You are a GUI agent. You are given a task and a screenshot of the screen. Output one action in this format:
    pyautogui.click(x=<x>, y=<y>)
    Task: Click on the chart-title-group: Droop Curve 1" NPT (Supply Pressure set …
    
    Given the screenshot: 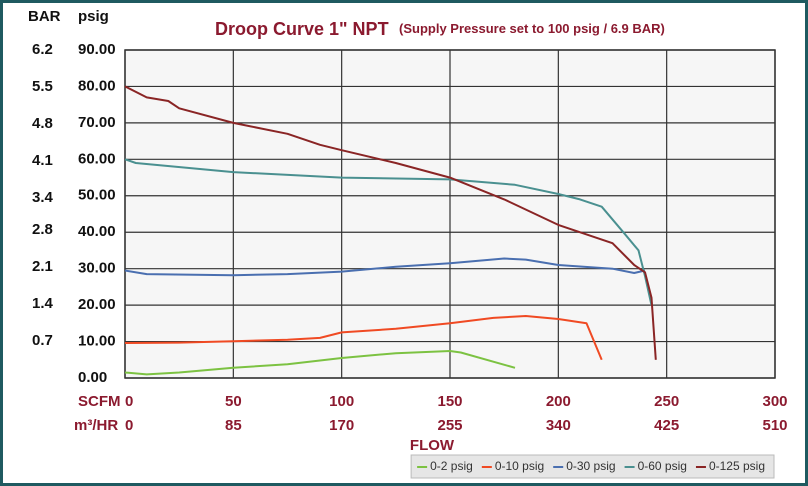 What is the action you would take?
    pyautogui.click(x=440, y=29)
    